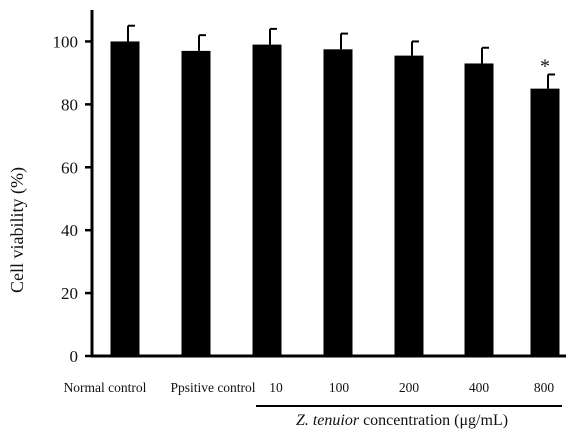 The width and height of the screenshot is (571, 432). I want to click on y-tick-label: 0, so click(74, 356).